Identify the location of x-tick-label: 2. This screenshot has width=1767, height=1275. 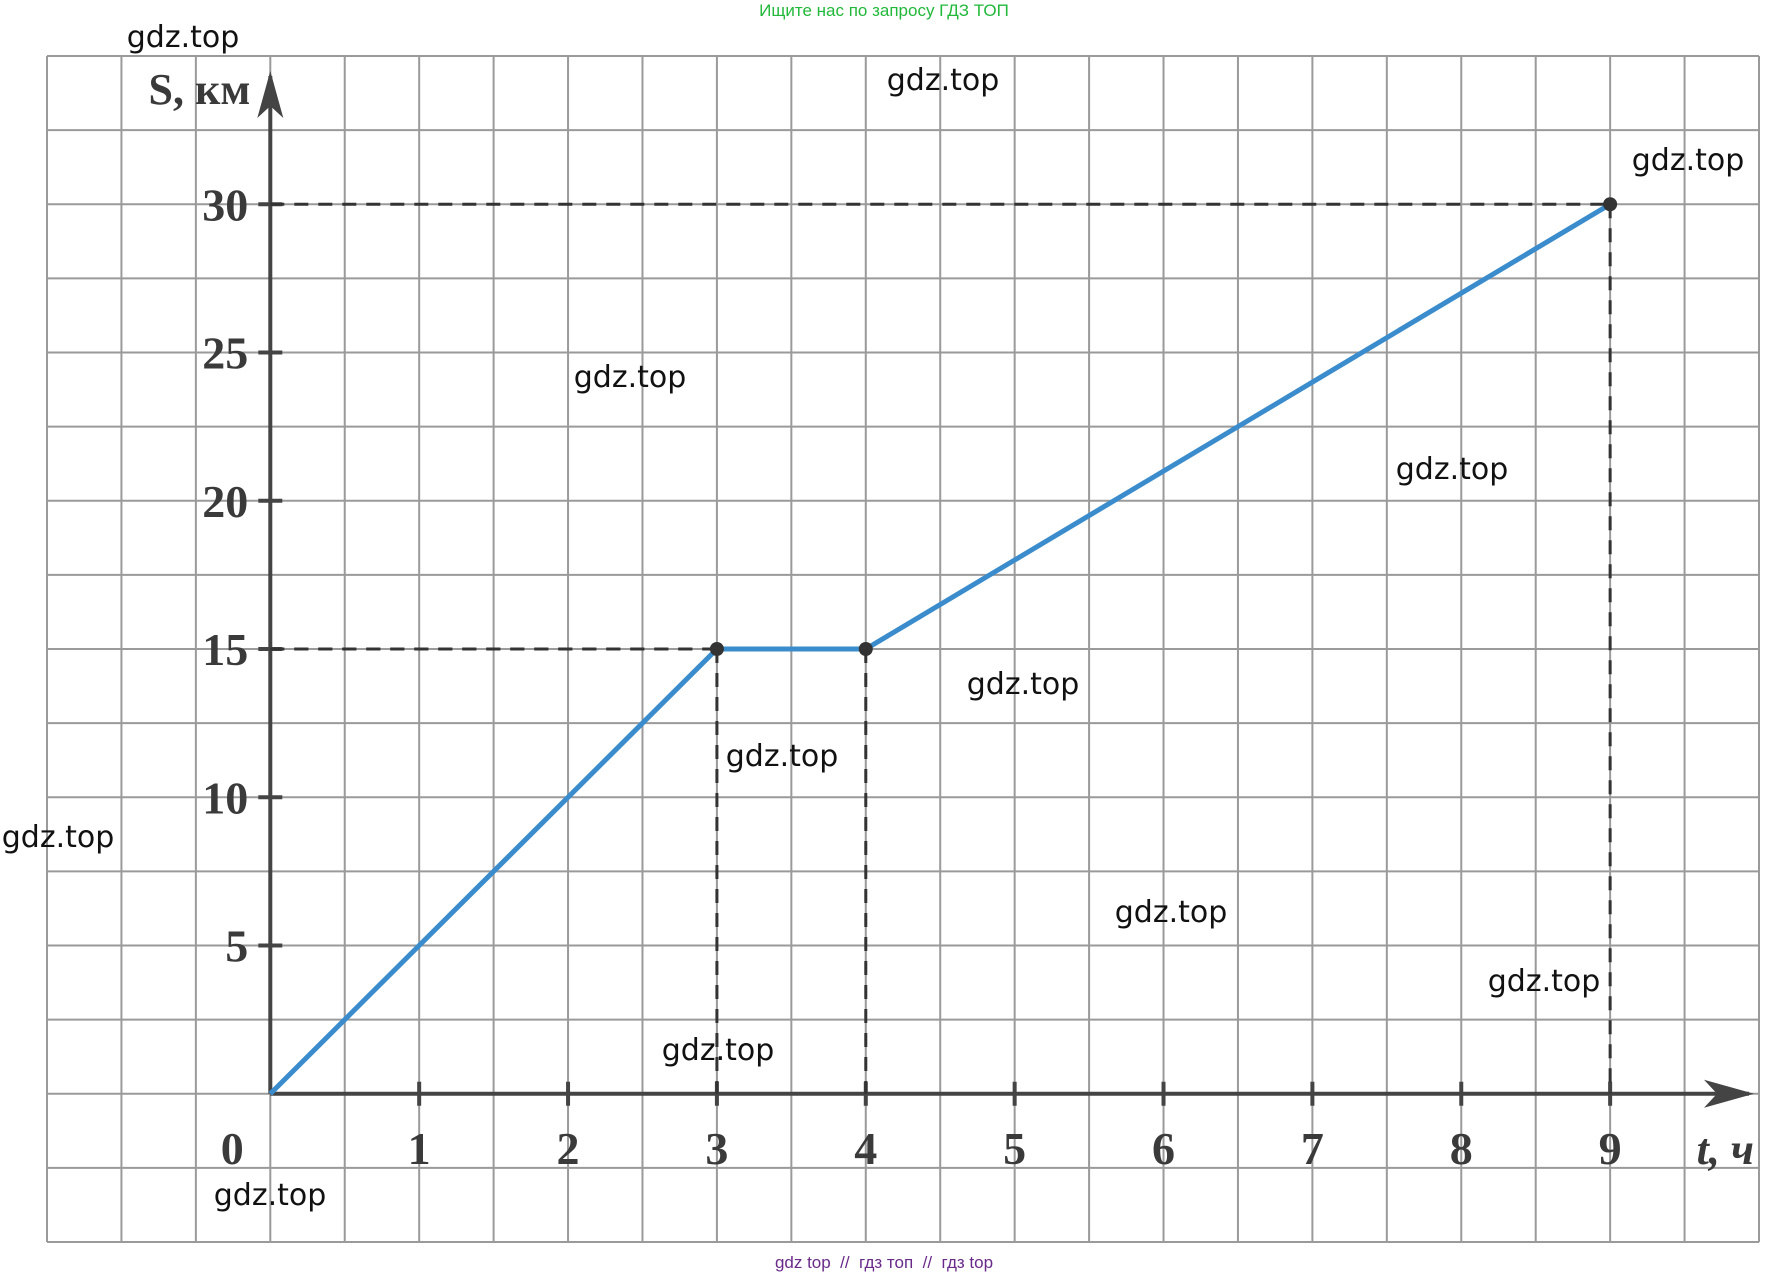
(568, 1148).